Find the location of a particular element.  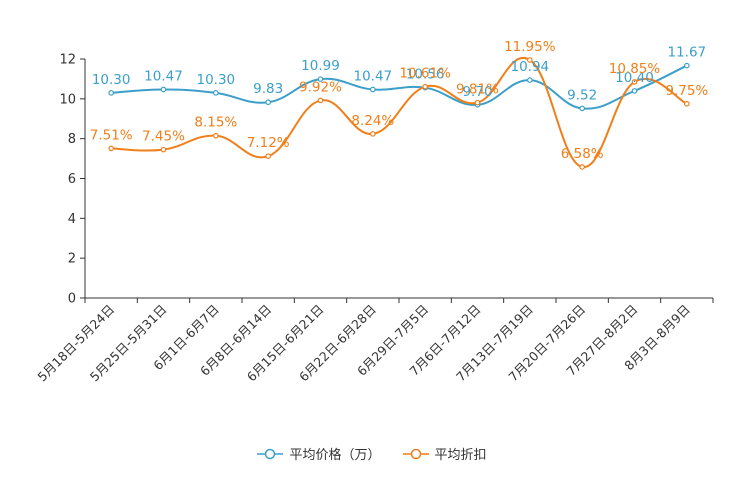

data-label-1-9: 6.58% is located at coordinates (582, 154).